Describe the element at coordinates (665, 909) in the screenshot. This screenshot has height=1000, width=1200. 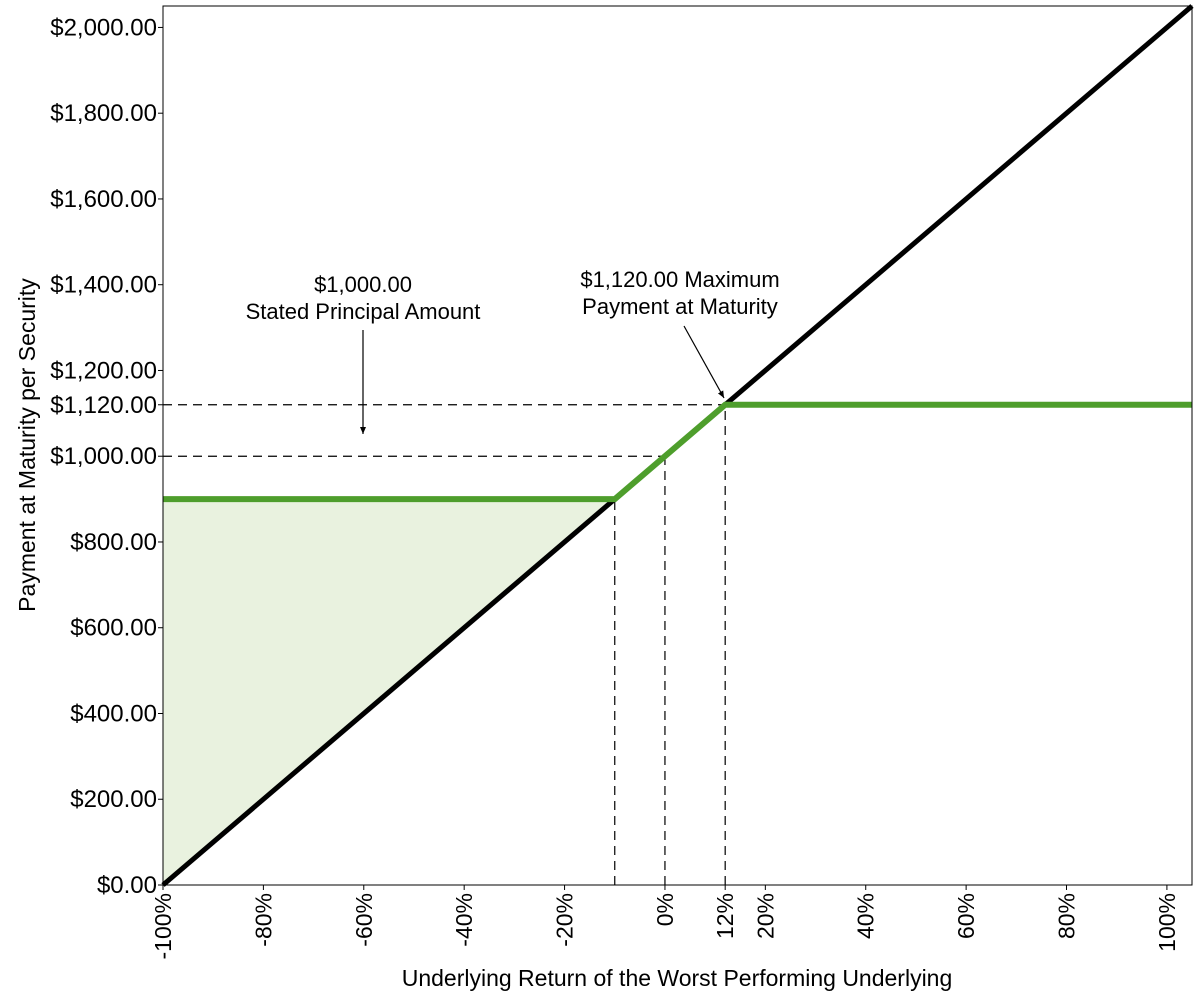
I see `x-tick-label: 0%` at that location.